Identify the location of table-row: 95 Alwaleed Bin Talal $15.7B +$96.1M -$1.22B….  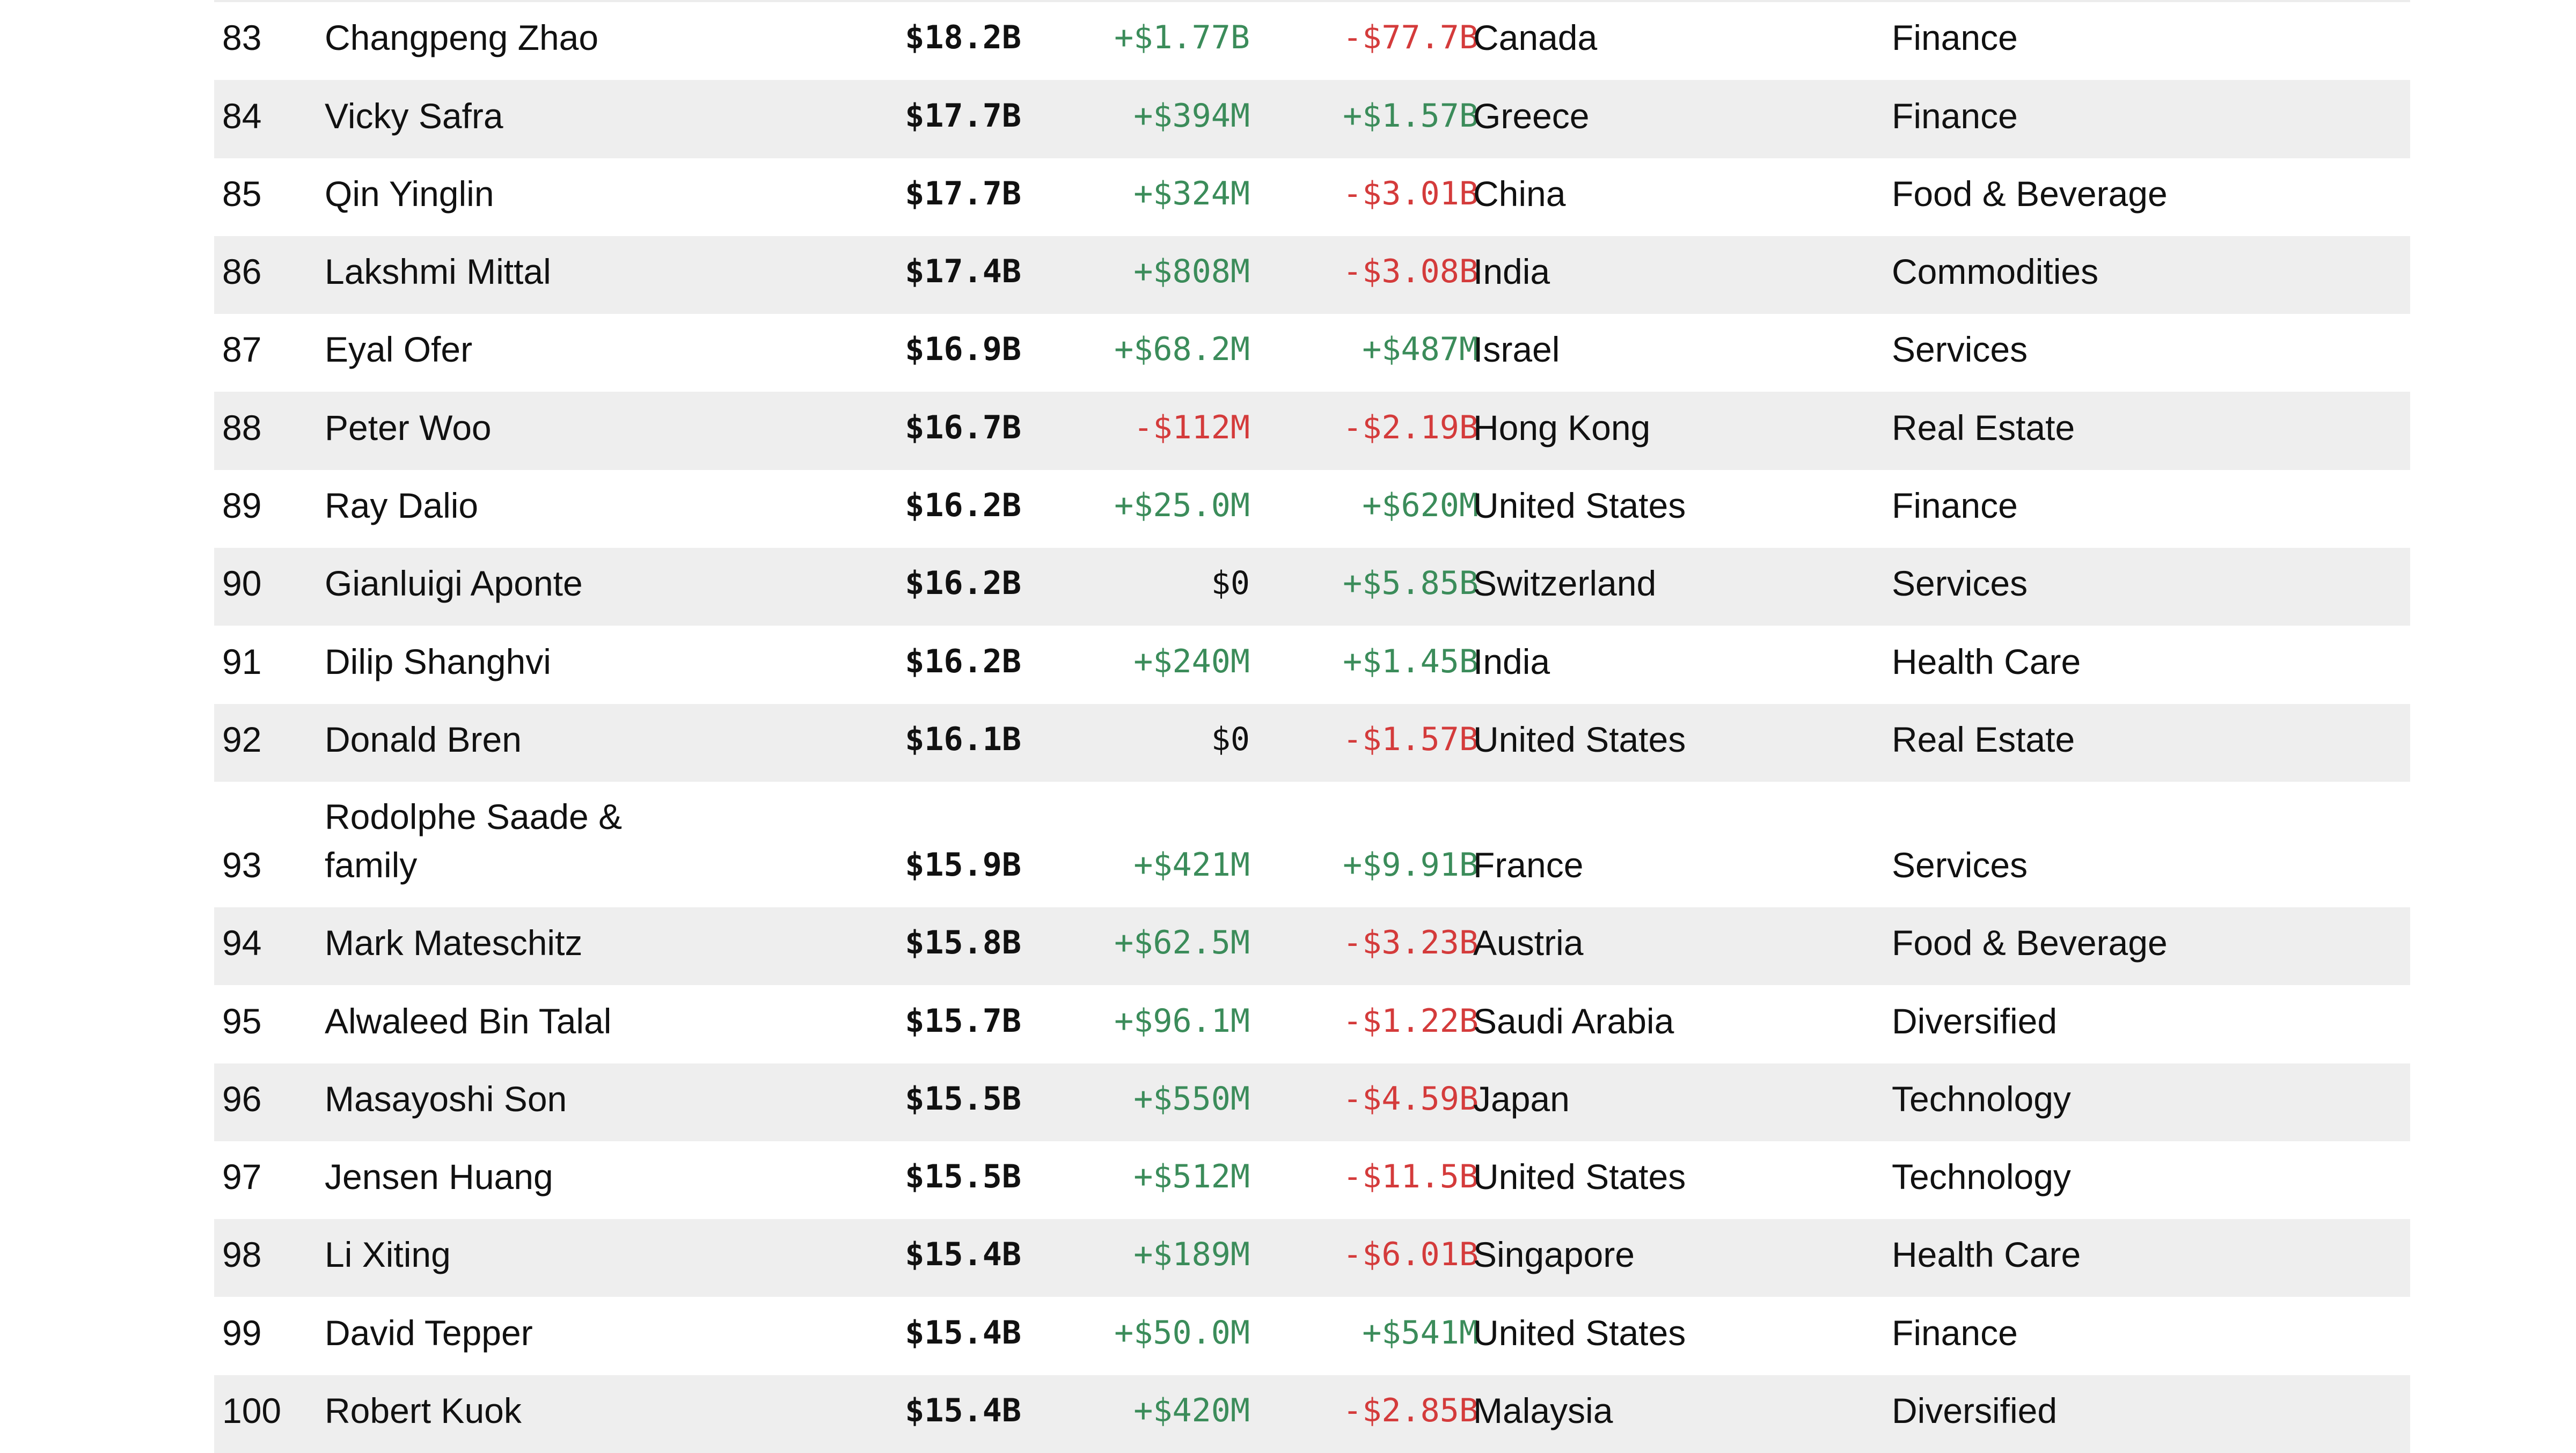
(1312, 1024).